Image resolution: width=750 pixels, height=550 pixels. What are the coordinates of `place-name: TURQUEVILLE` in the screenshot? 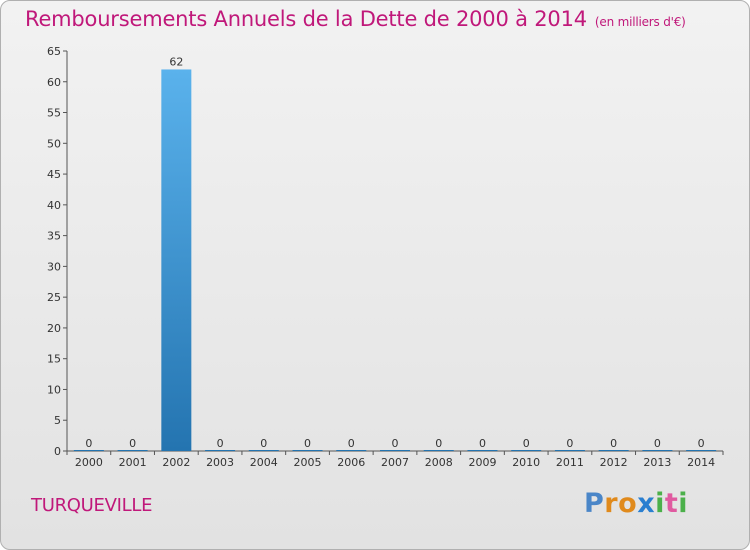 It's located at (92, 505).